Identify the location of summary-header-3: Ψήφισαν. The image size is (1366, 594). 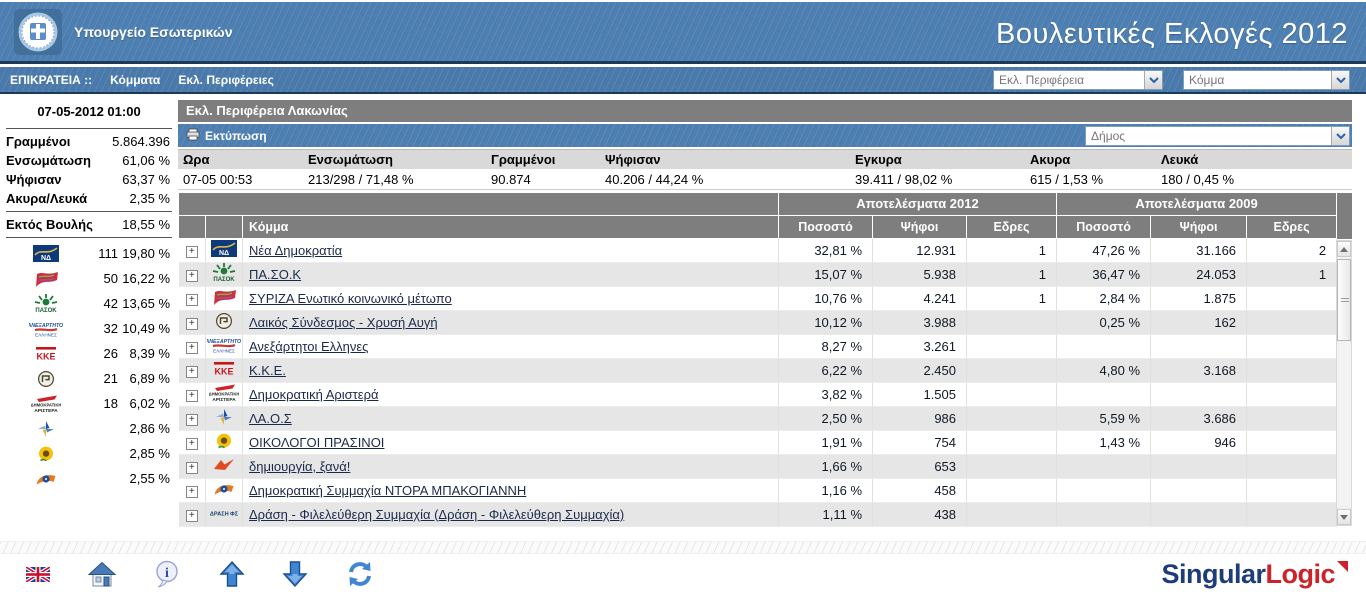
(633, 159).